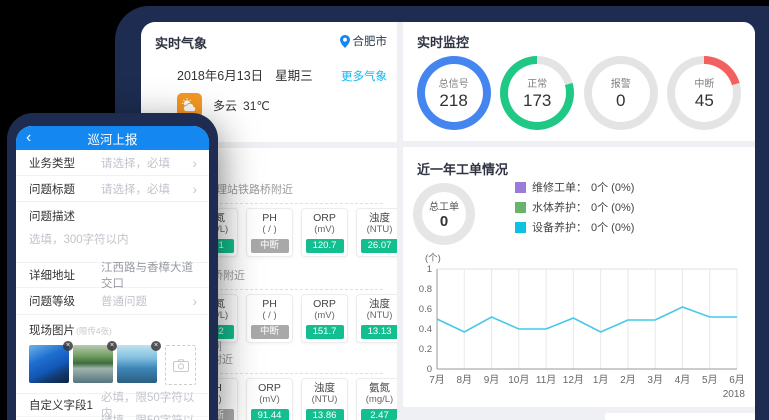 The width and height of the screenshot is (769, 420). What do you see at coordinates (574, 207) in the screenshot?
I see `legend-item: 水体养护： 0个 (0%)` at bounding box center [574, 207].